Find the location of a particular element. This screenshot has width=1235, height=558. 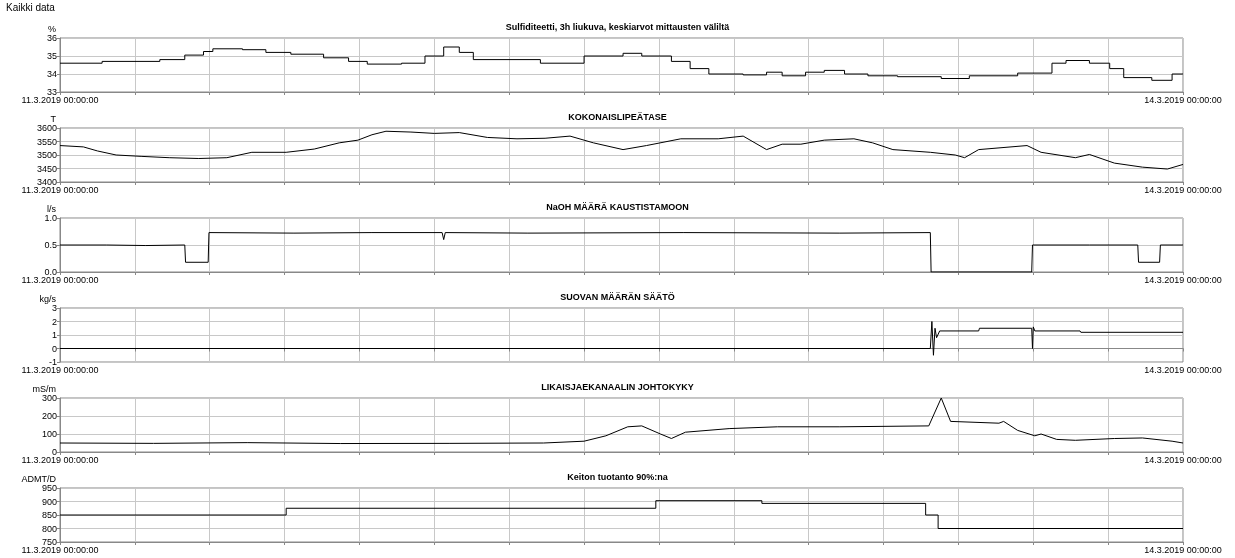

y-tick-label: 3450 is located at coordinates (46, 168).